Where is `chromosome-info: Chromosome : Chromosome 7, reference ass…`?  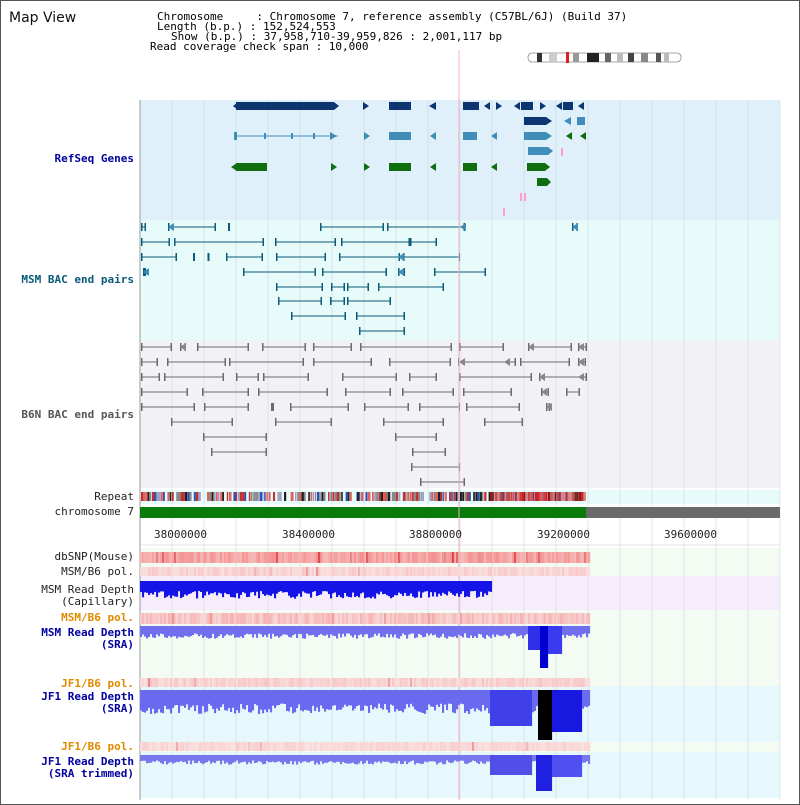 chromosome-info: Chromosome : Chromosome 7, reference ass… is located at coordinates (392, 16).